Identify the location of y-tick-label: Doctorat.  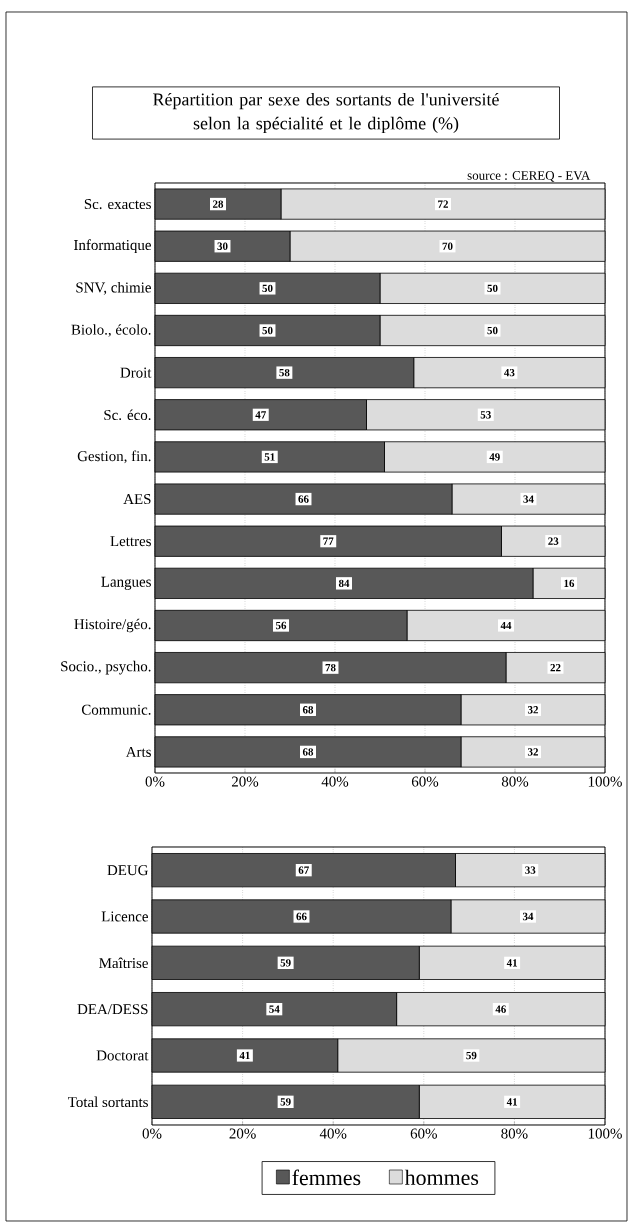
(122, 1055).